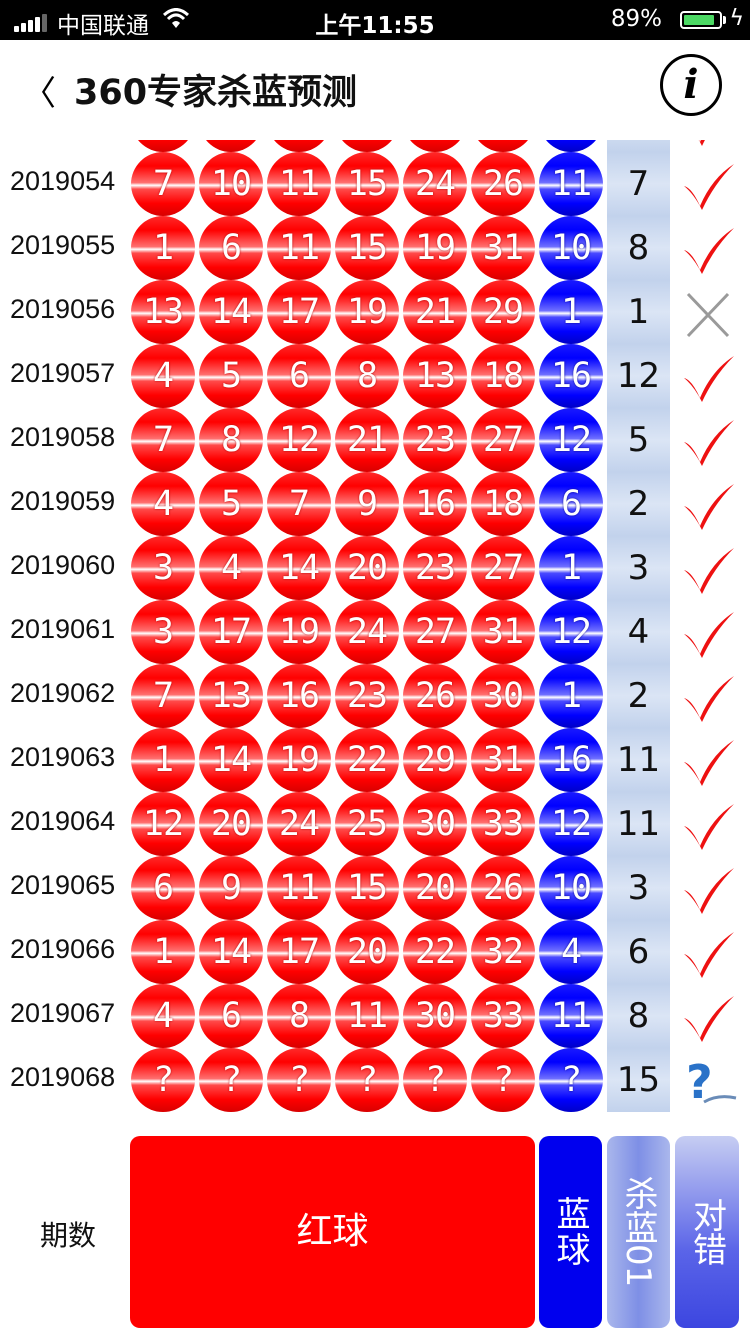  I want to click on back-button: 〈, so click(39, 94).